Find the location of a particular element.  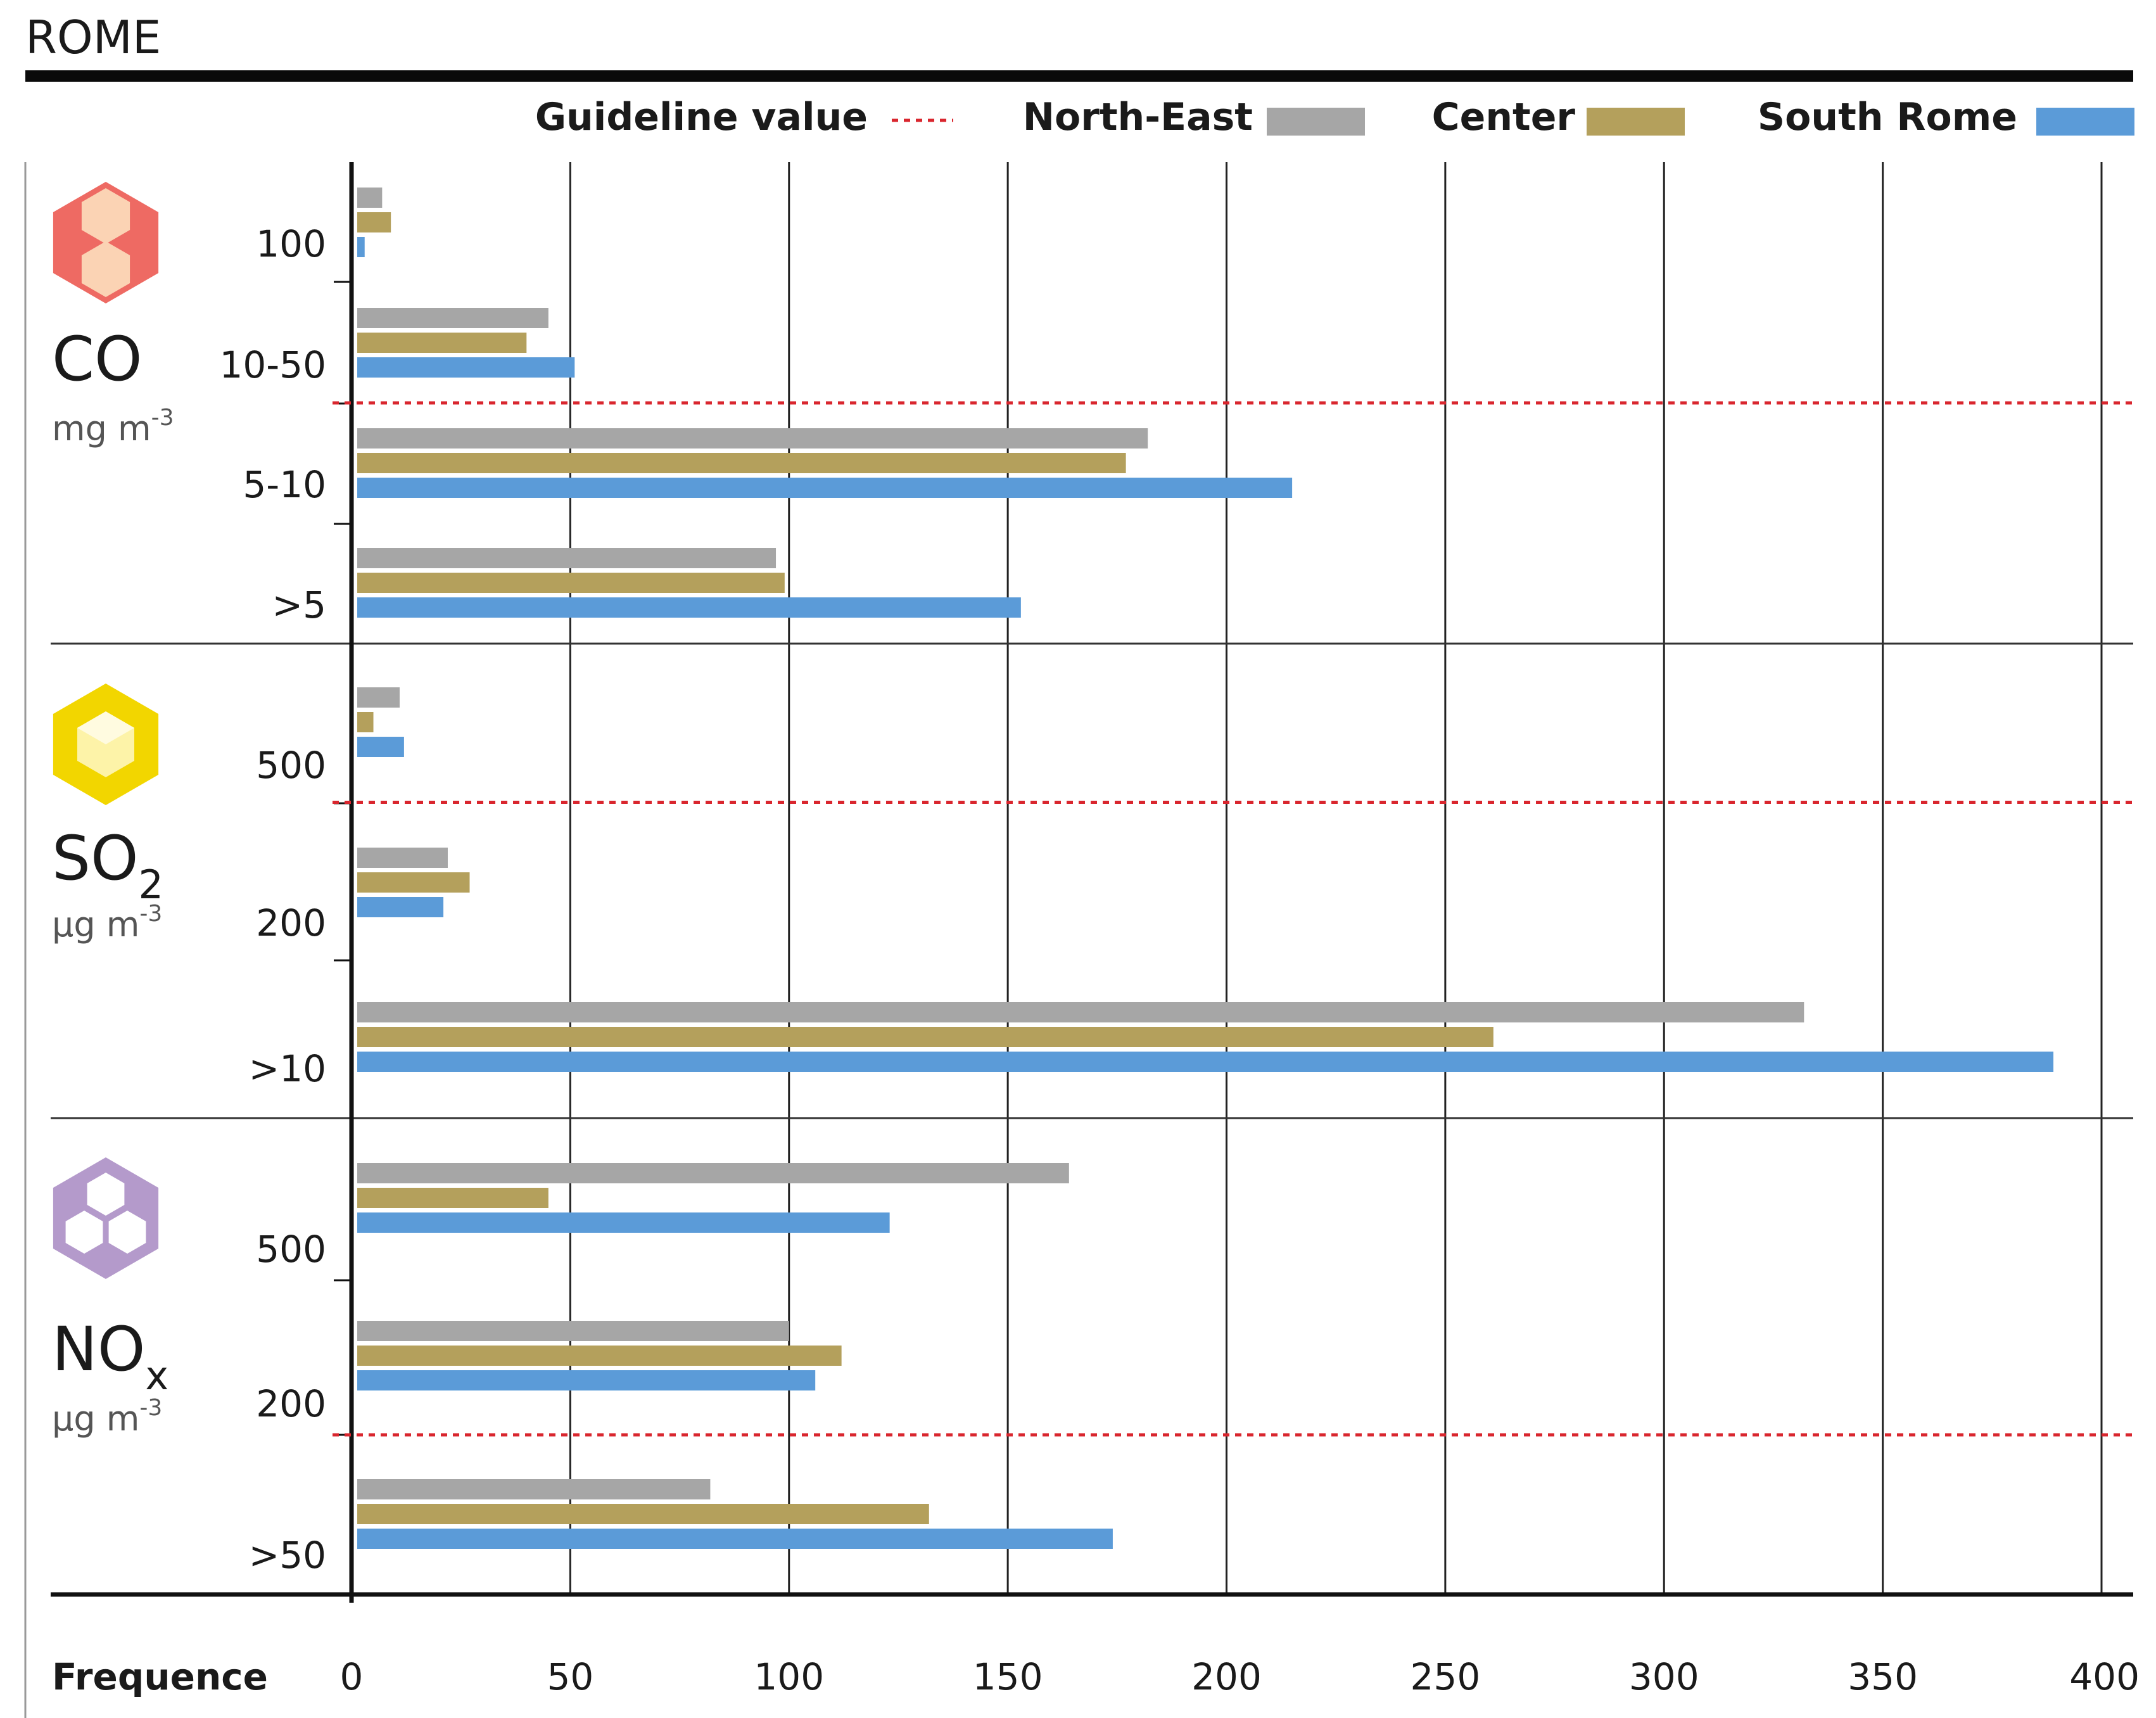

legend-guideline-label: Guideline value is located at coordinates (701, 117).